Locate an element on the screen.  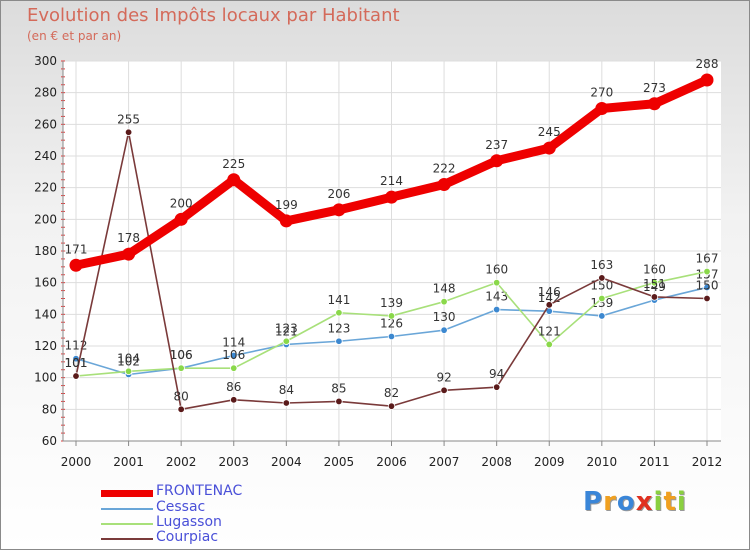
x-tick-label: 2002 is located at coordinates (181, 462).